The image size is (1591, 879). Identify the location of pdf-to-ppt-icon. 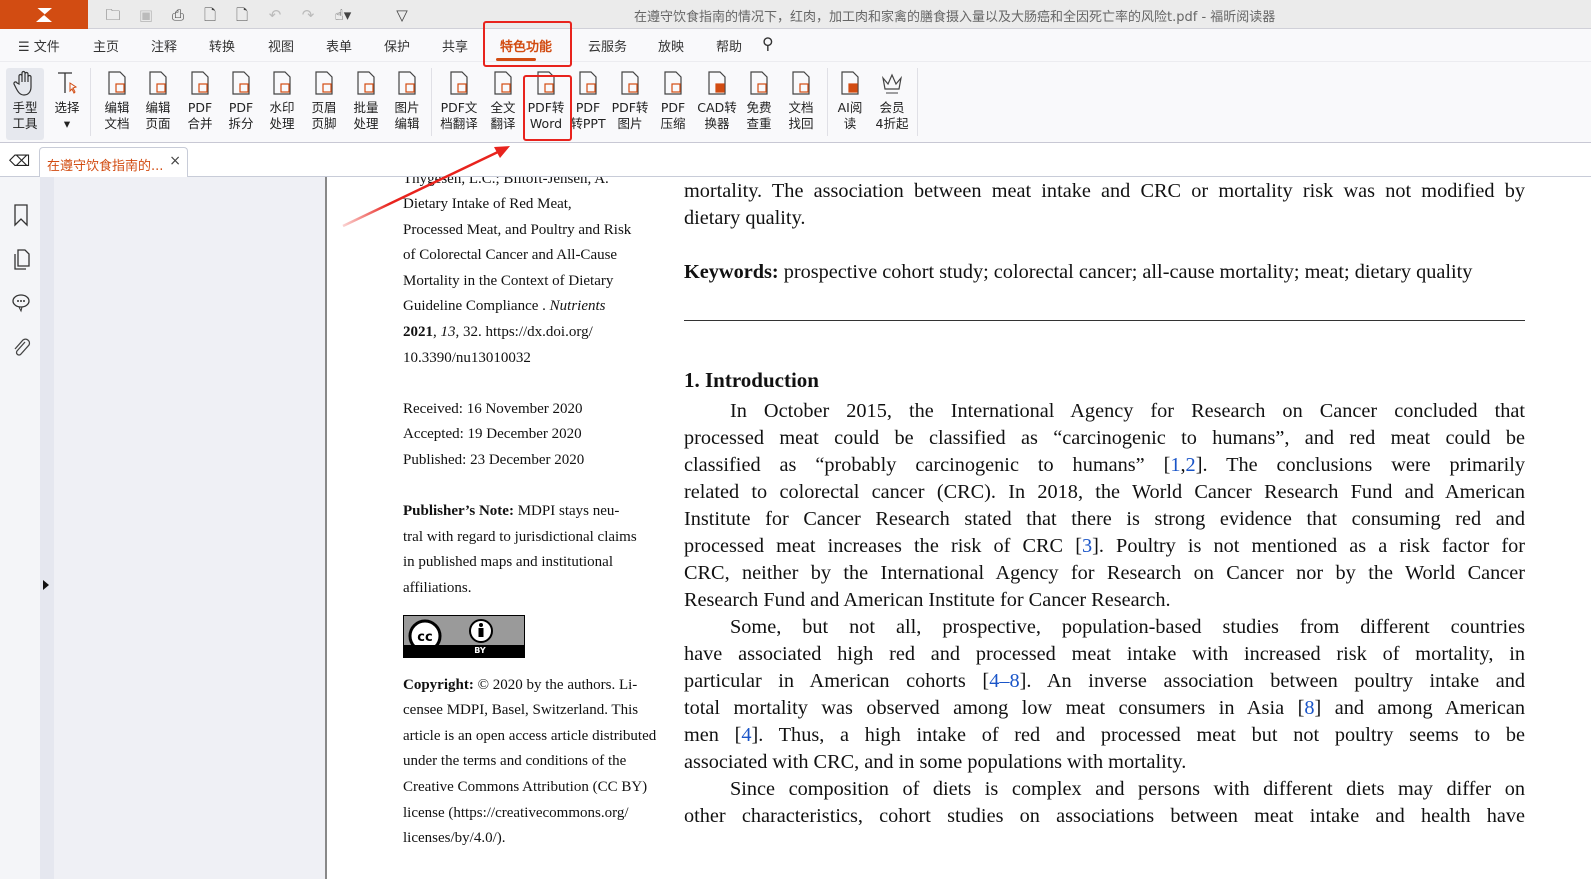
(588, 83).